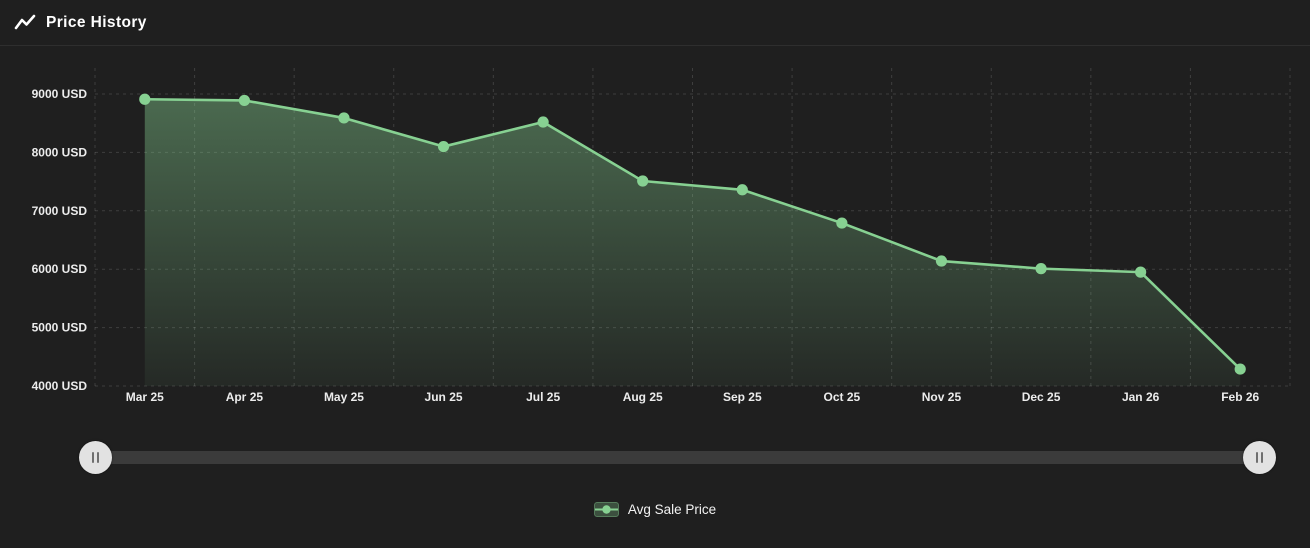  What do you see at coordinates (1041, 397) in the screenshot?
I see `x-tick-label: Dec 25` at bounding box center [1041, 397].